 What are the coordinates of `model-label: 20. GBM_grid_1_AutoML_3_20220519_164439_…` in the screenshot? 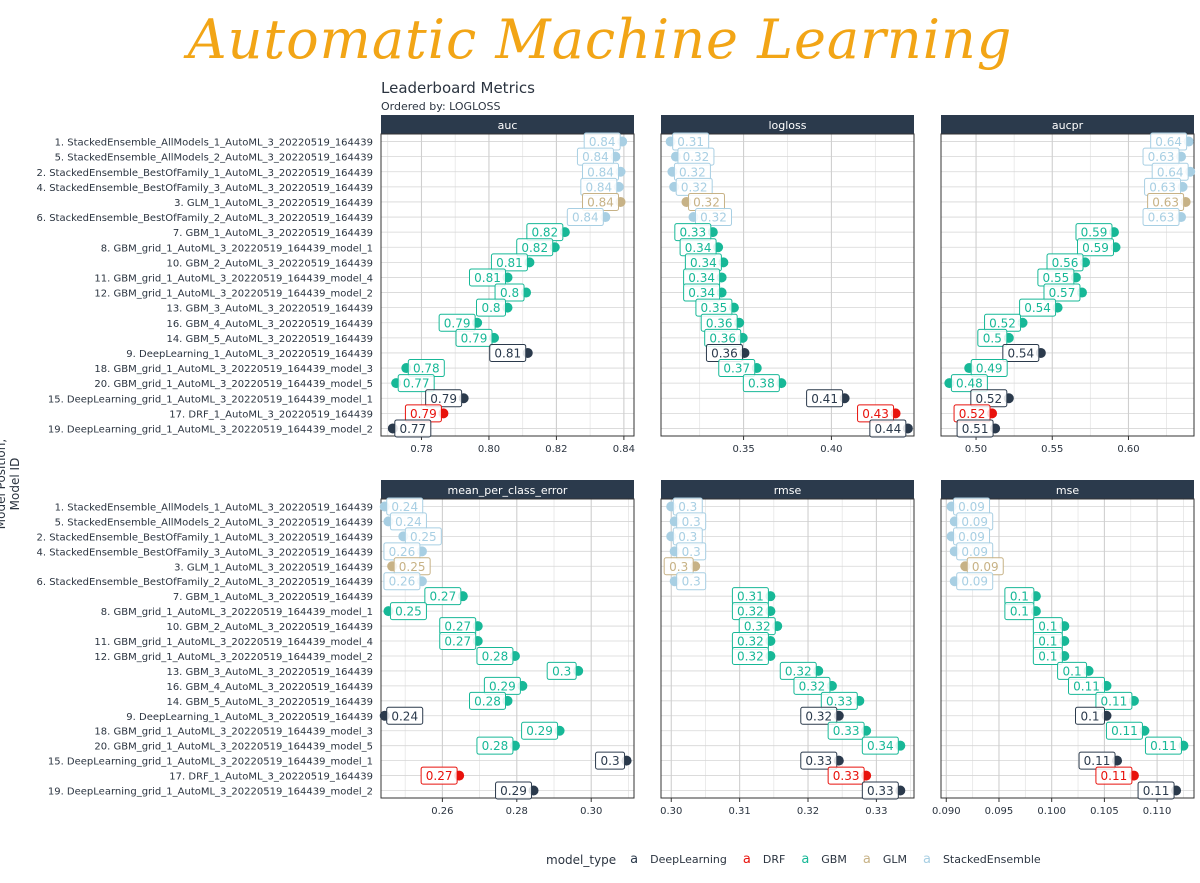 It's located at (233, 747).